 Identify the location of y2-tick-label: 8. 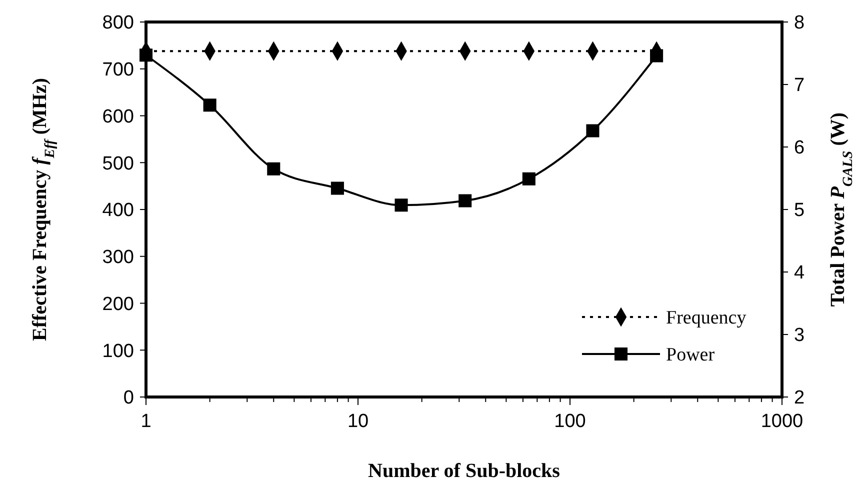
(799, 23).